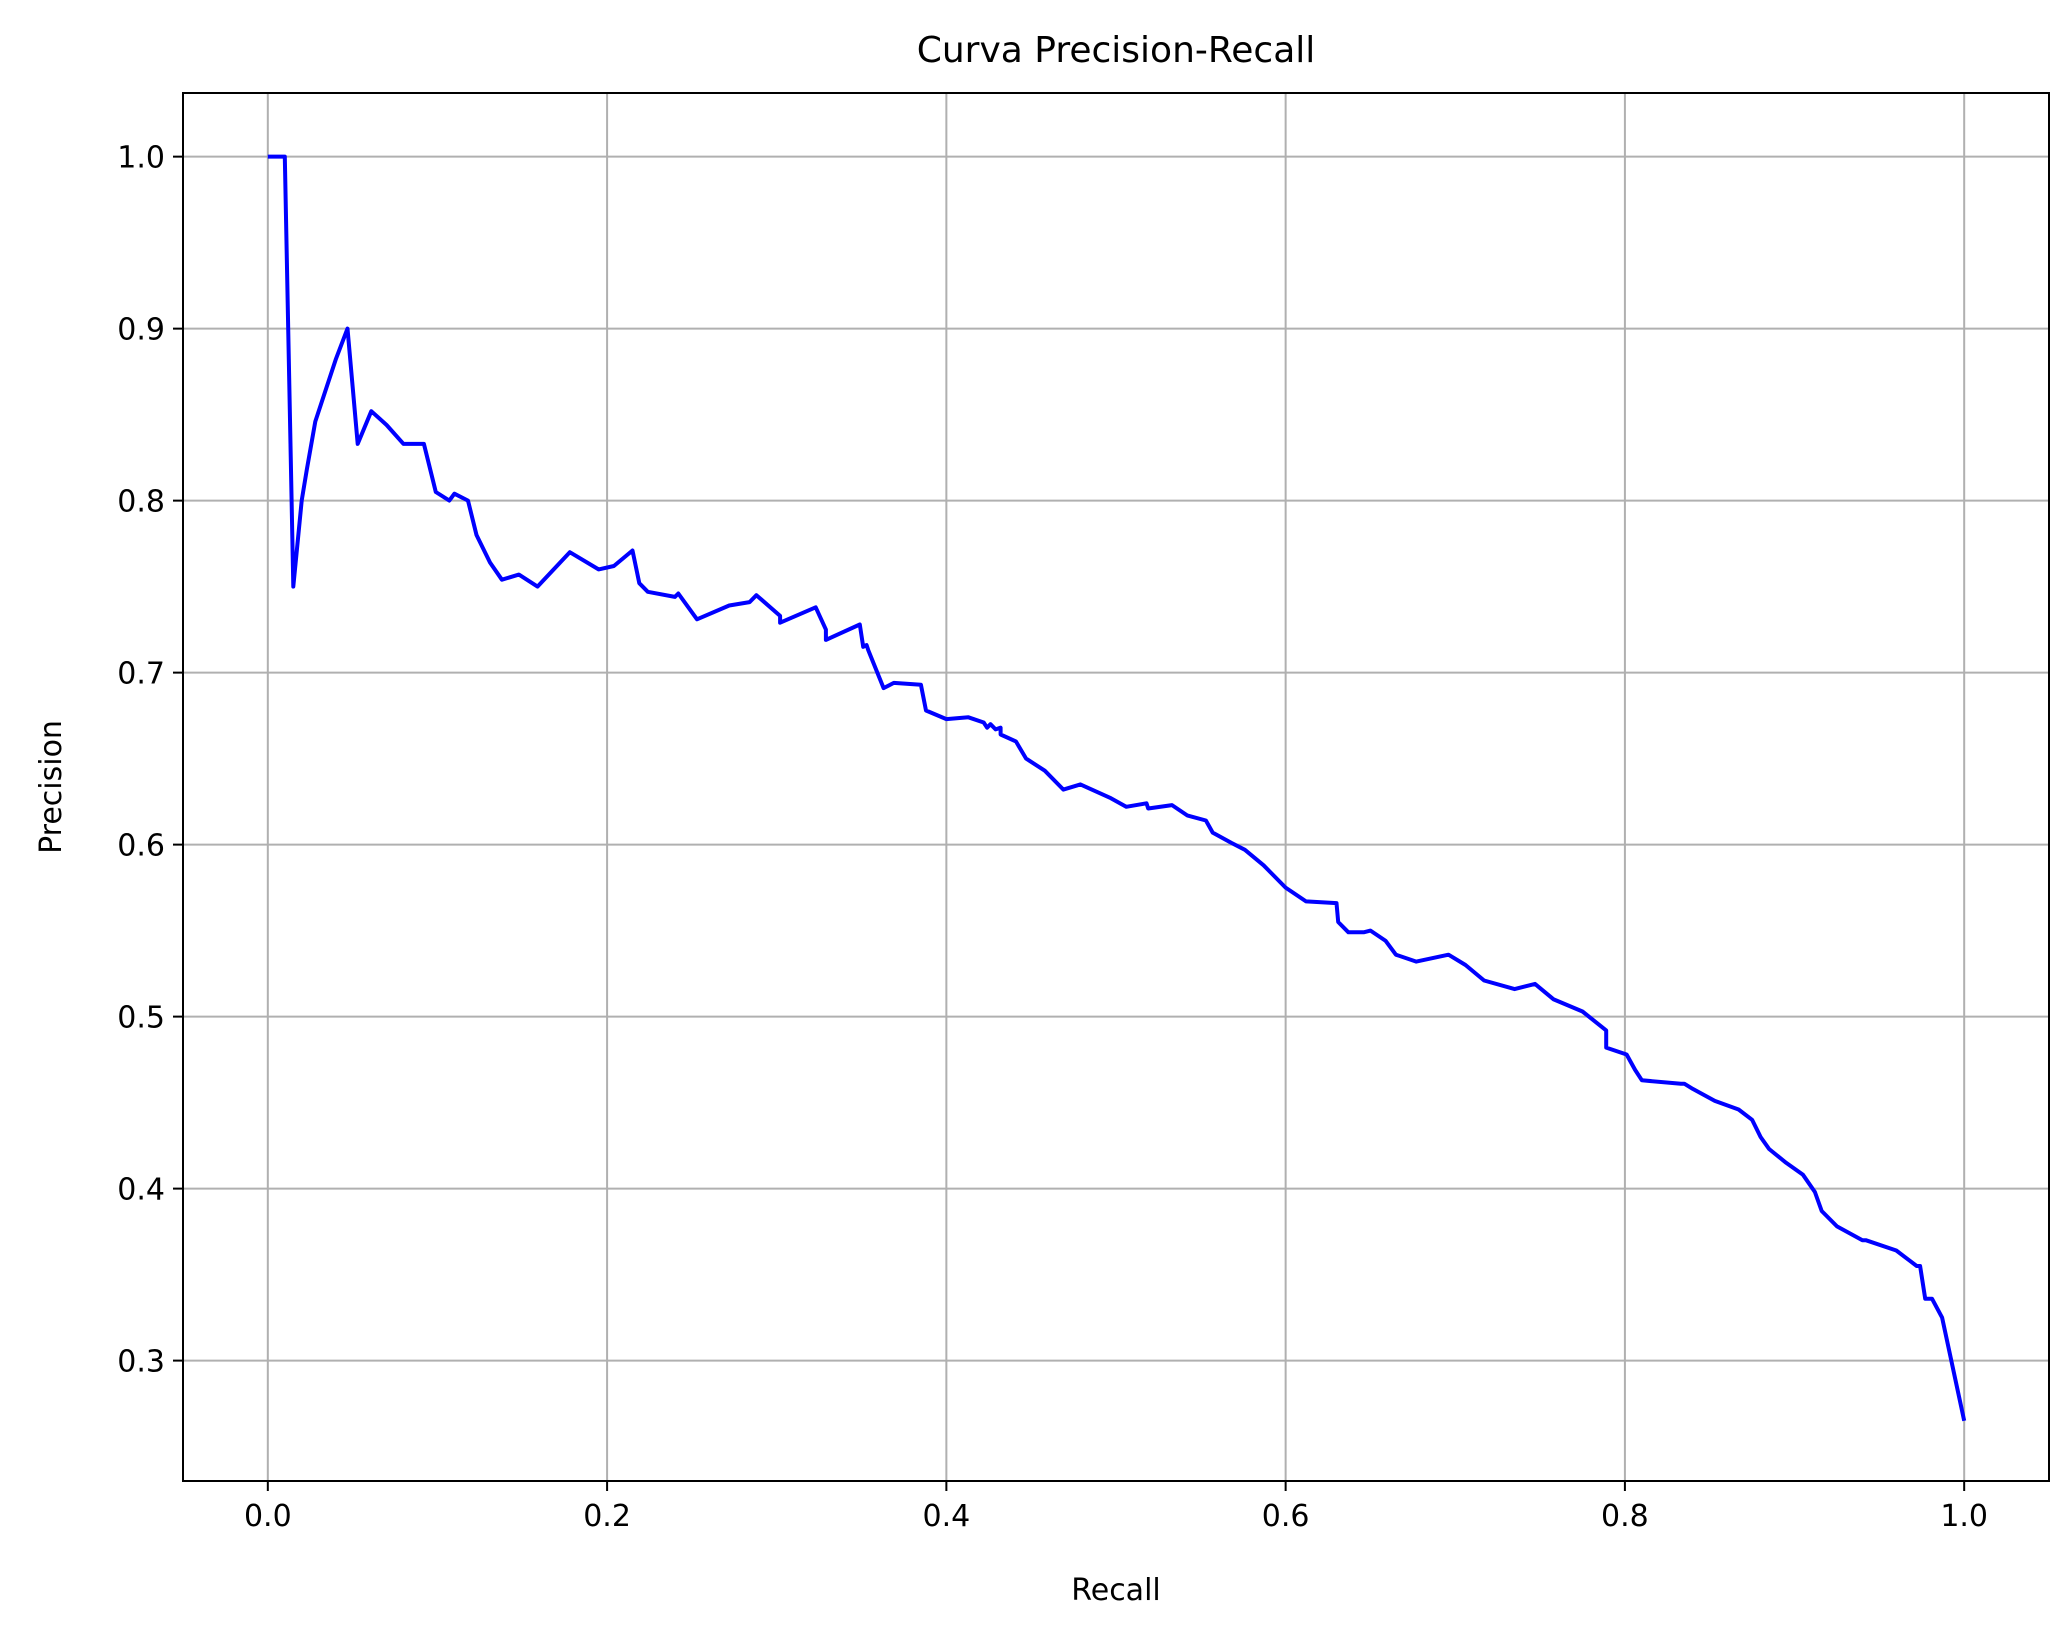 This screenshot has width=2072, height=1634. Describe the element at coordinates (1116, 50) in the screenshot. I see `chart-title: Curva Precision-Recall` at that location.